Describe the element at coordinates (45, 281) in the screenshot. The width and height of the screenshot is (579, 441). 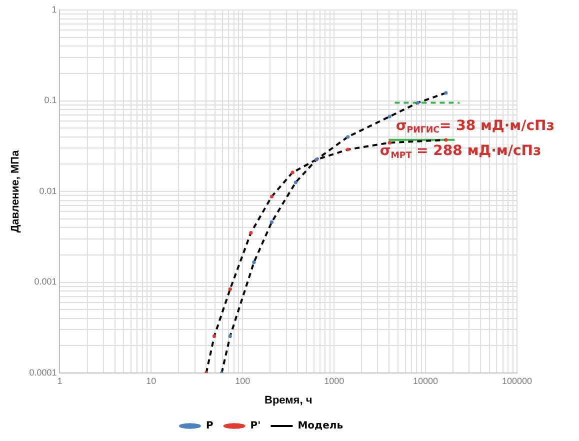
I see `y-tick-label: 0.001` at that location.